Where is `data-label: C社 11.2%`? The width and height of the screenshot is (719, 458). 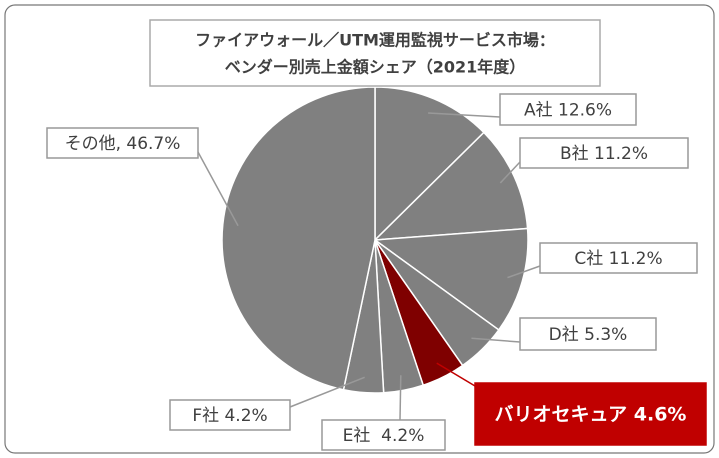 data-label: C社 11.2% is located at coordinates (618, 259).